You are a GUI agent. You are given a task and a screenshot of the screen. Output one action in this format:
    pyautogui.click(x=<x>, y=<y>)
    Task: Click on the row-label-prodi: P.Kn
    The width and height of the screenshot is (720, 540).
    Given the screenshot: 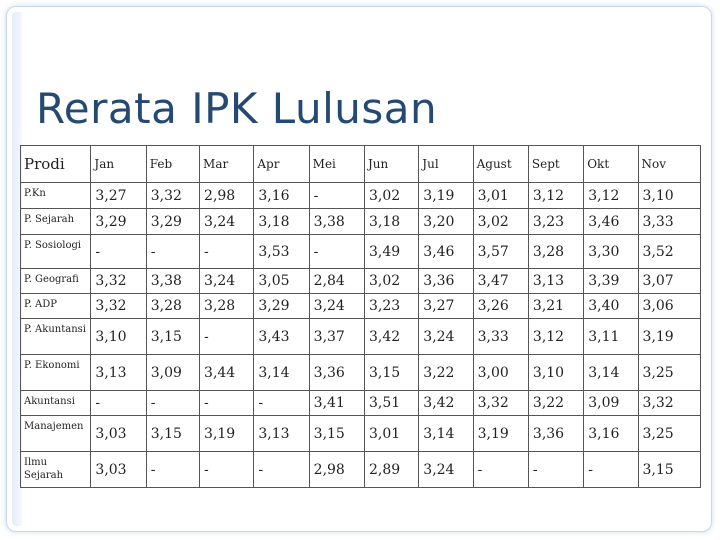 What is the action you would take?
    pyautogui.click(x=55, y=195)
    